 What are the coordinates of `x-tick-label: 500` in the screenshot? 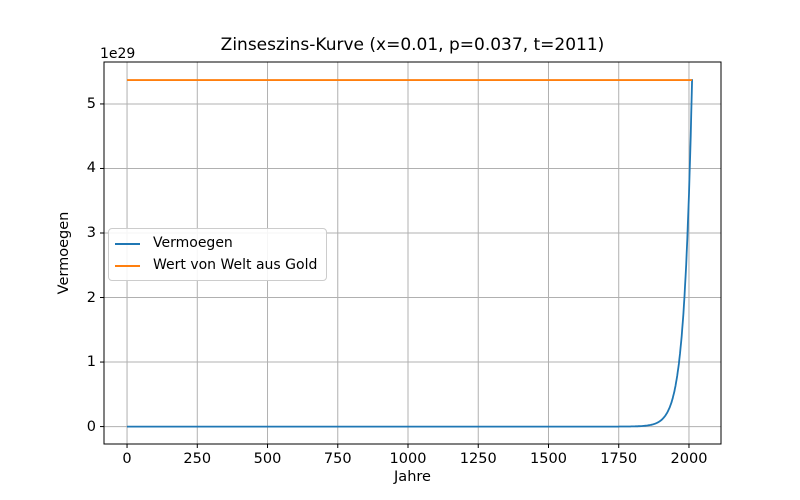 It's located at (267, 459).